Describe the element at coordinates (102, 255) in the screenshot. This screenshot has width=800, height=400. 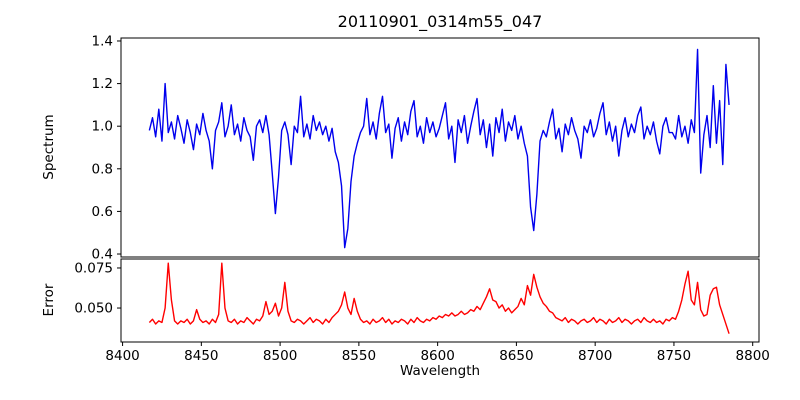
I see `y-tick-label: 0.4` at that location.